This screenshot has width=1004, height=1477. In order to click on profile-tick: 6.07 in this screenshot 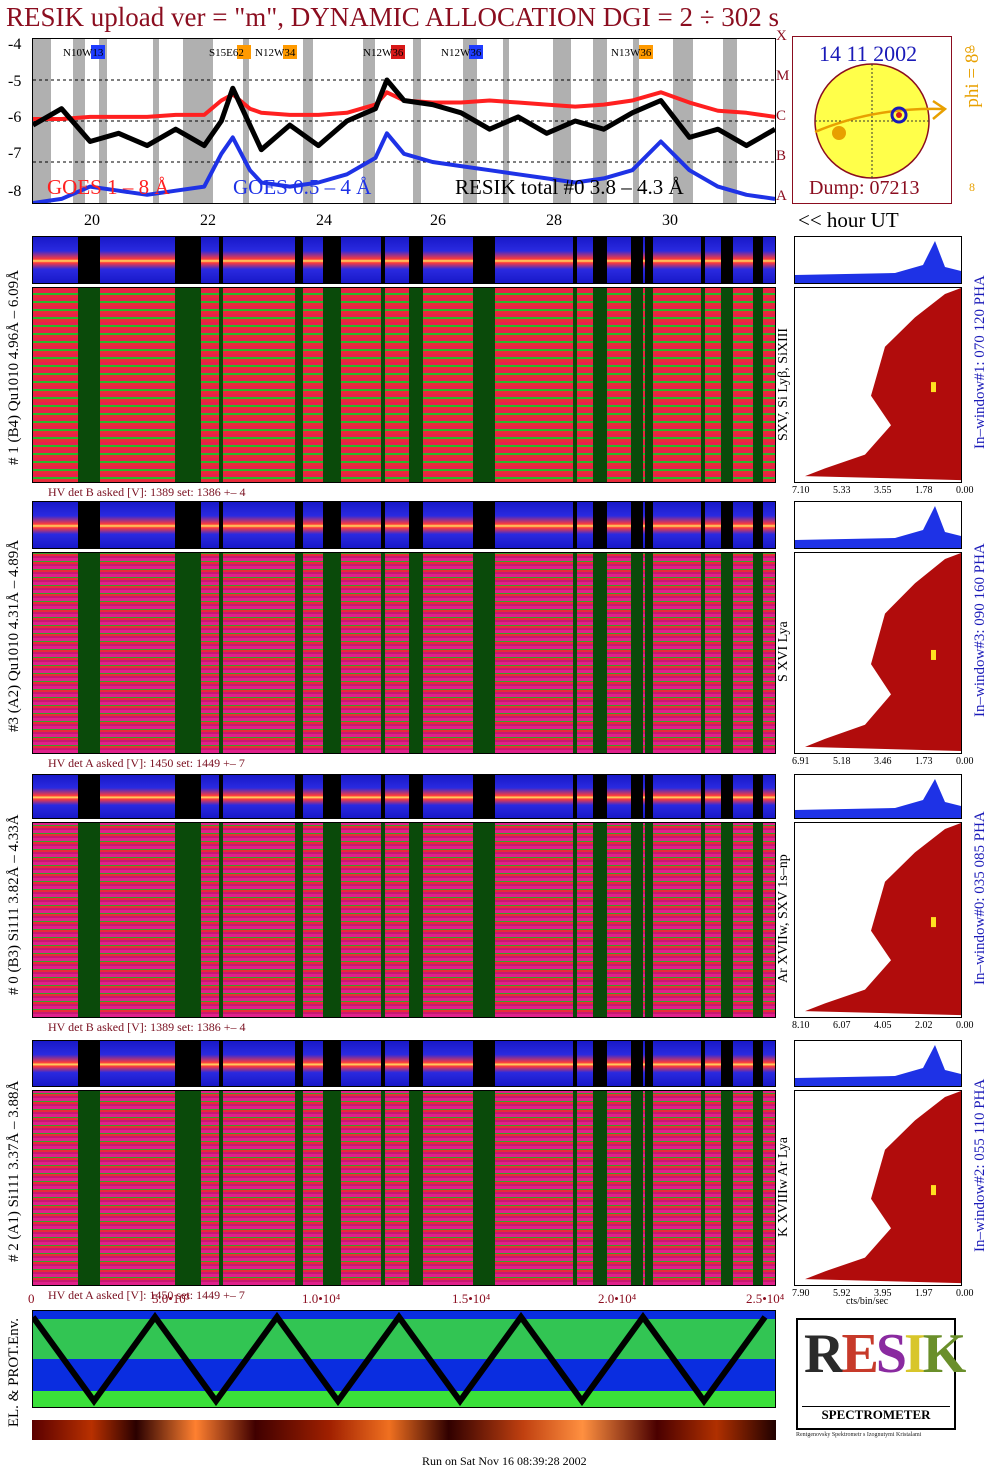, I will do `click(842, 1025)`.